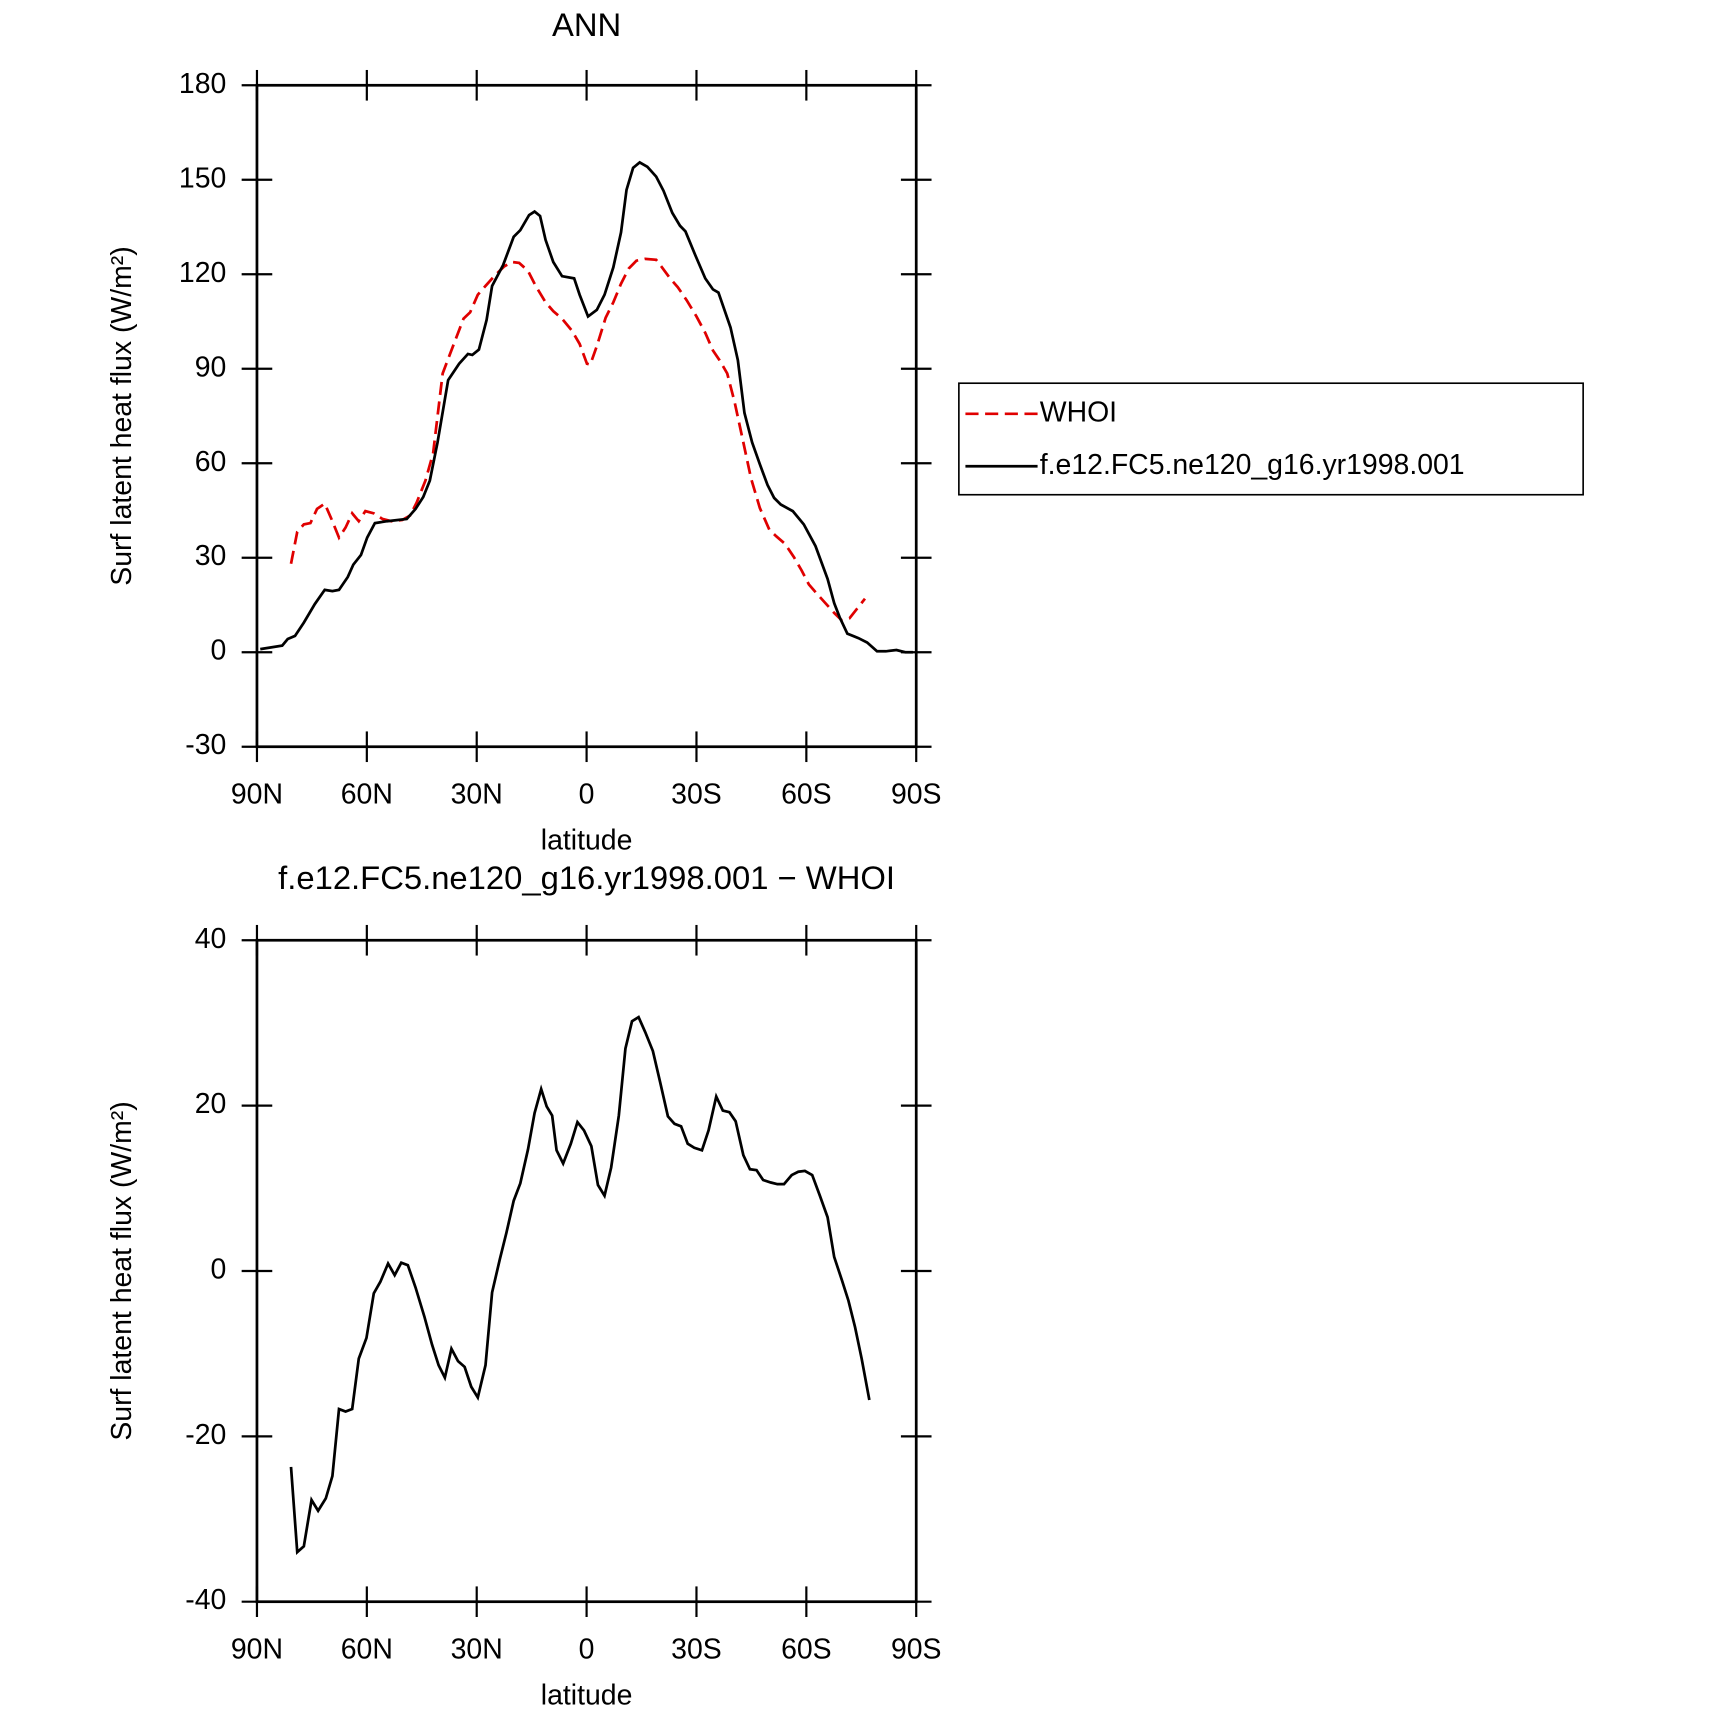  Describe the element at coordinates (202, 273) in the screenshot. I see `y-tick-label: 120` at that location.